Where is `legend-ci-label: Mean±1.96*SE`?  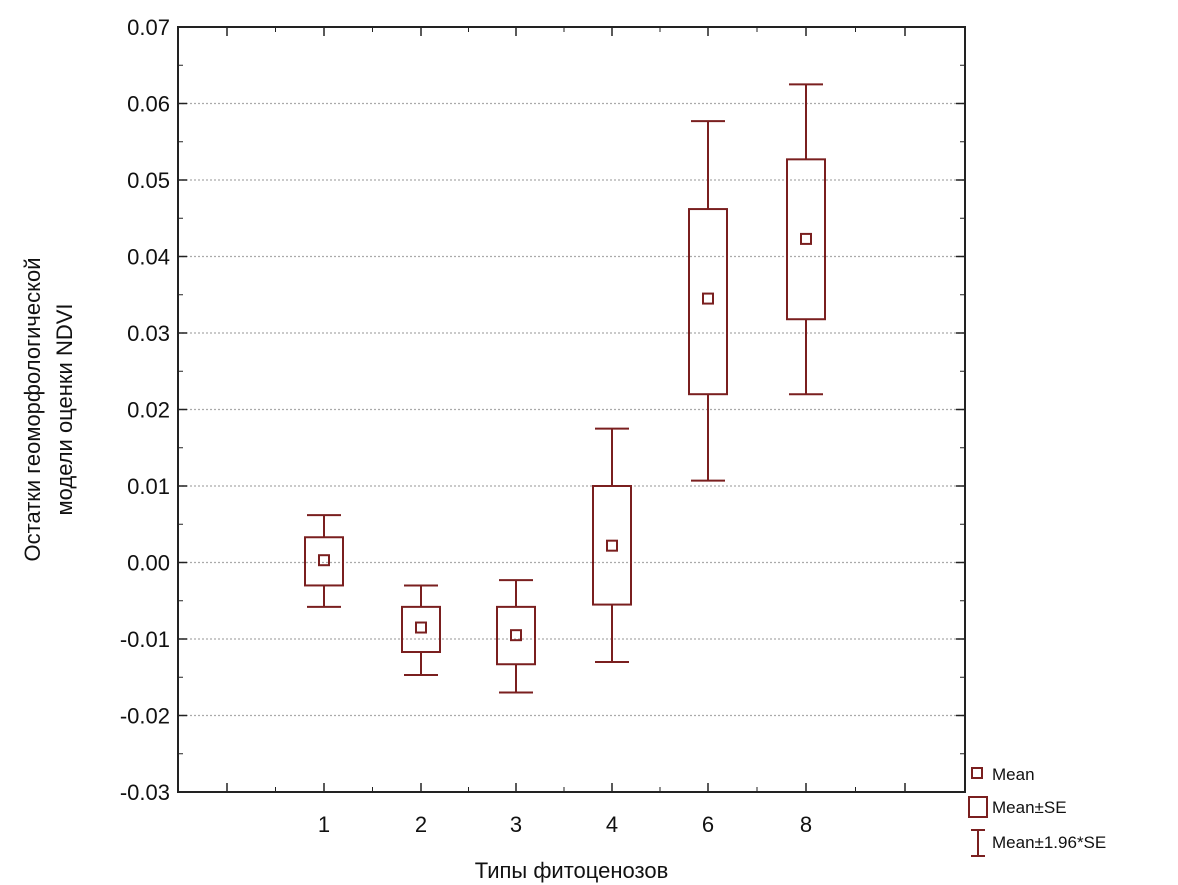
legend-ci-label: Mean±1.96*SE is located at coordinates (1049, 842).